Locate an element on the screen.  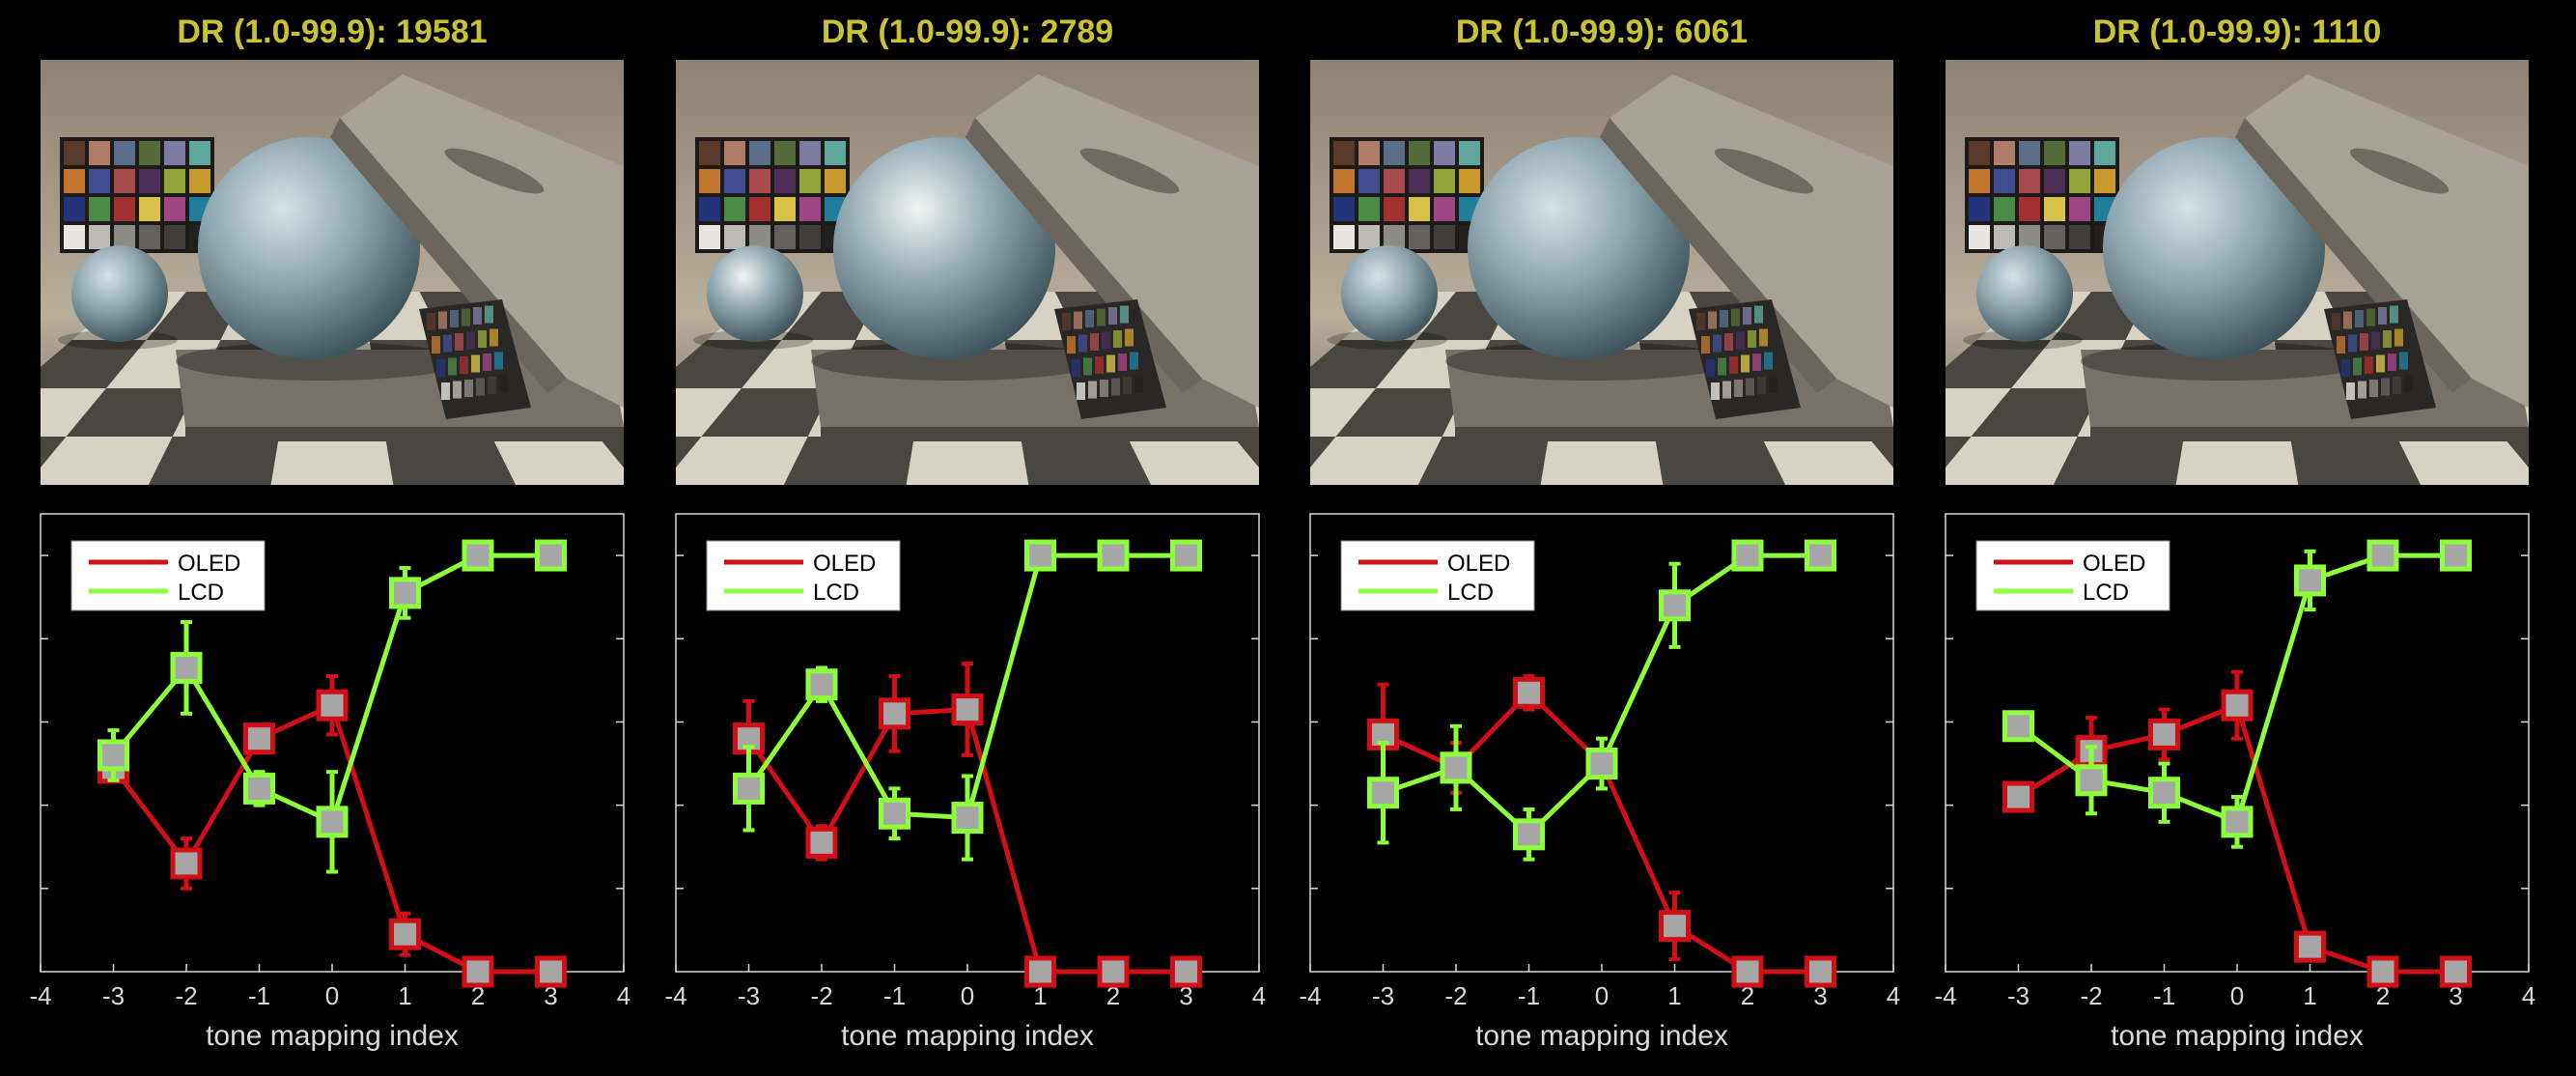
panel-title: DR (1.0-99.9): 6061 is located at coordinates (1602, 32).